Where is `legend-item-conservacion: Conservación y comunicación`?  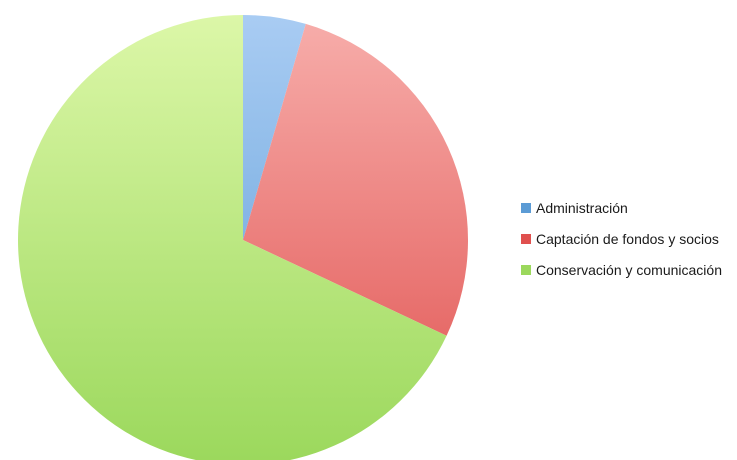
legend-item-conservacion: Conservación y comunicación is located at coordinates (621, 270).